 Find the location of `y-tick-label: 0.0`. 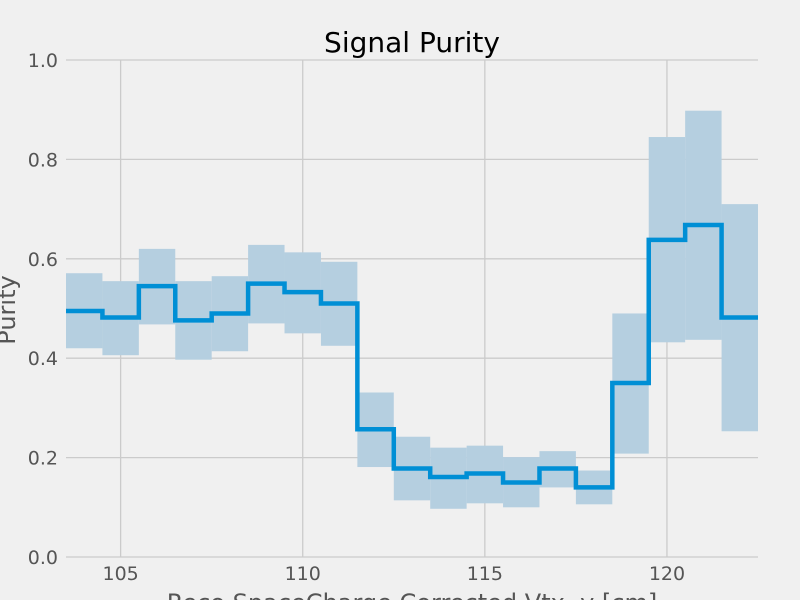

y-tick-label: 0.0 is located at coordinates (43, 558).